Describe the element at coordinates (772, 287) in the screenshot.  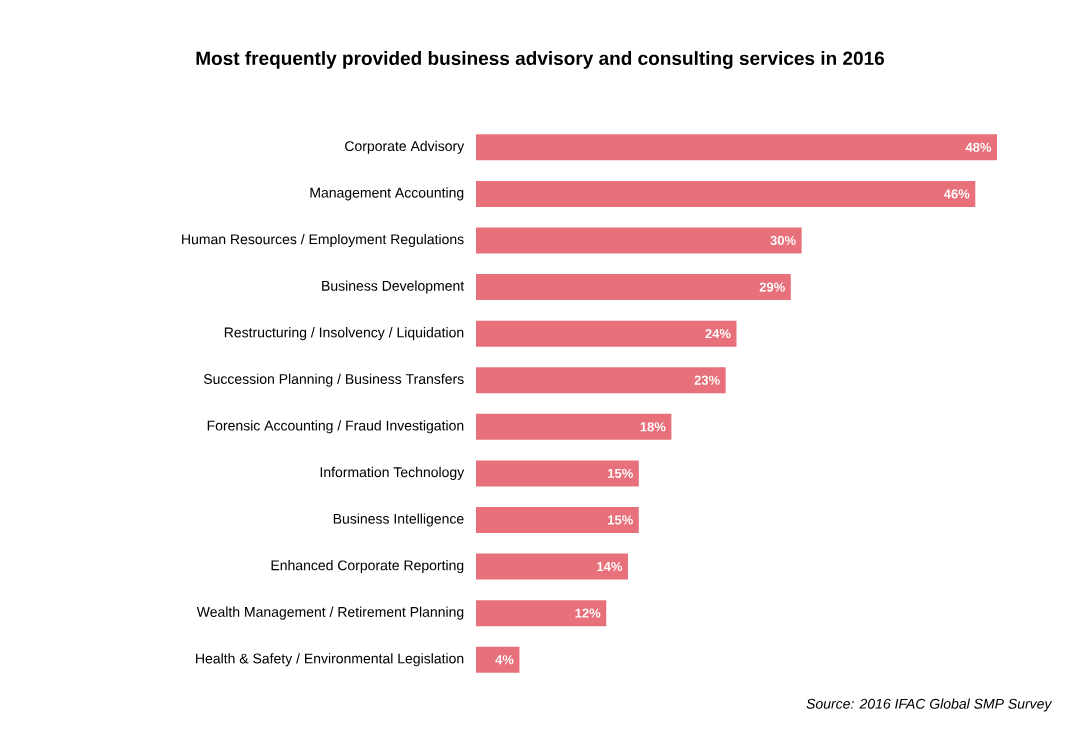
I see `data-label: 29%` at that location.